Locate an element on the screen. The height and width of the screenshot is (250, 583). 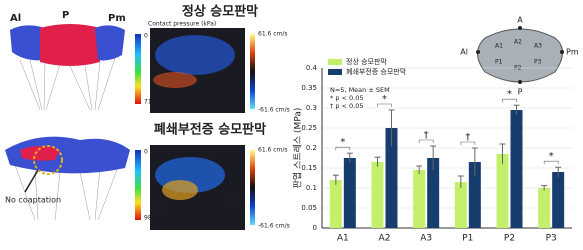
echo-label: A1/A2 is located at coordinates (234, 200).